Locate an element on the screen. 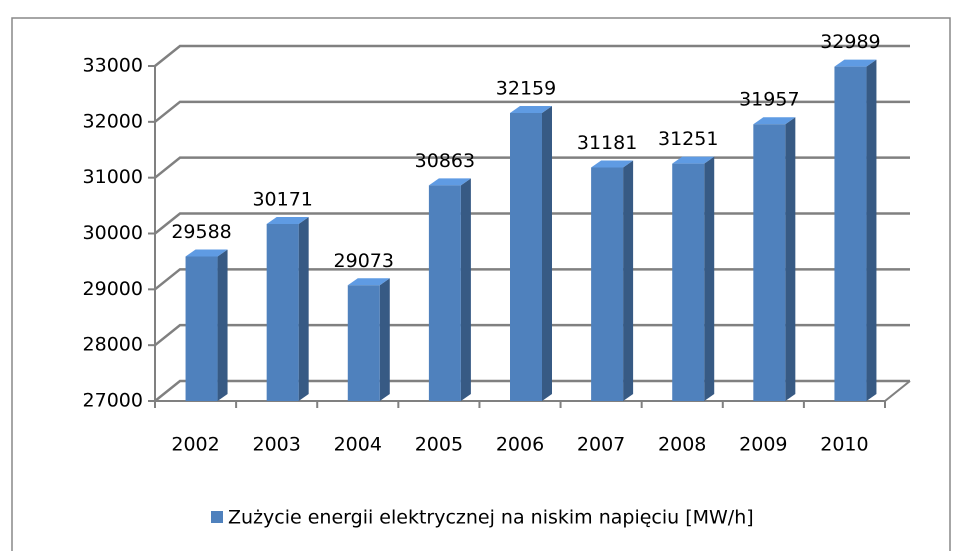 The image size is (954, 551). data-label: 30863 is located at coordinates (445, 161).